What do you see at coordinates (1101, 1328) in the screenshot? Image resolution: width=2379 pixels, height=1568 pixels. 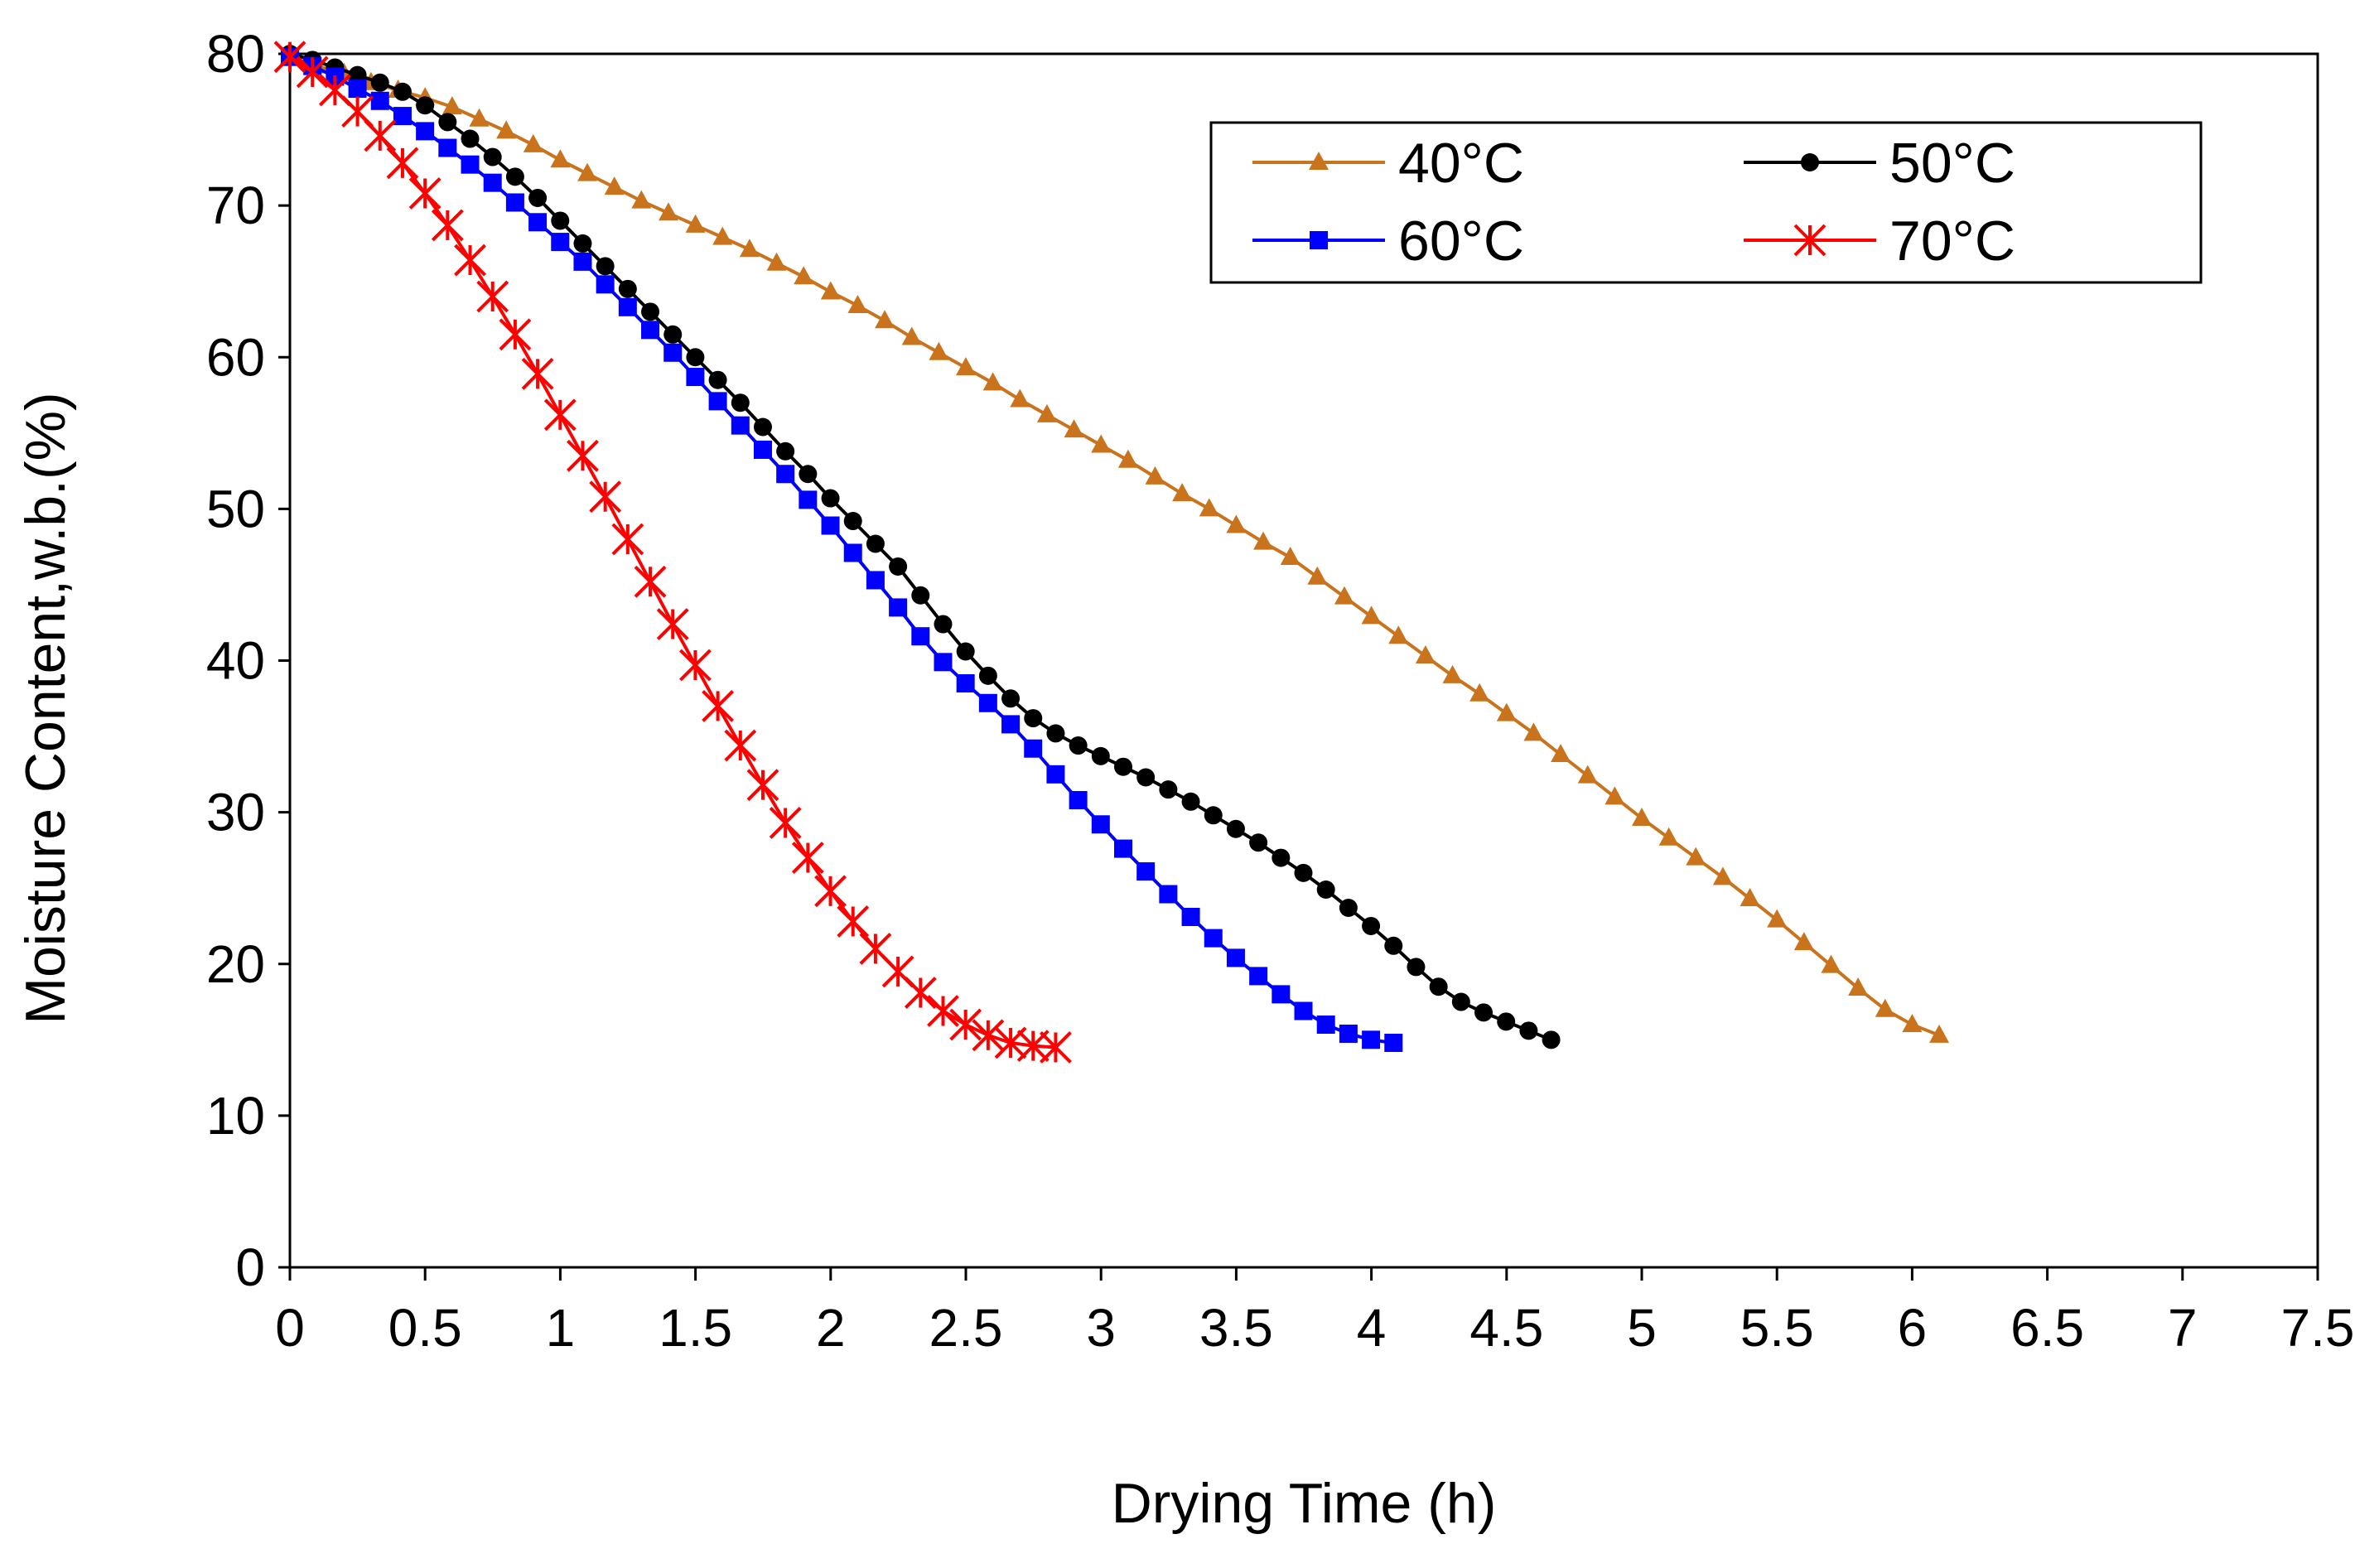 I see `x-tick-label: 3` at bounding box center [1101, 1328].